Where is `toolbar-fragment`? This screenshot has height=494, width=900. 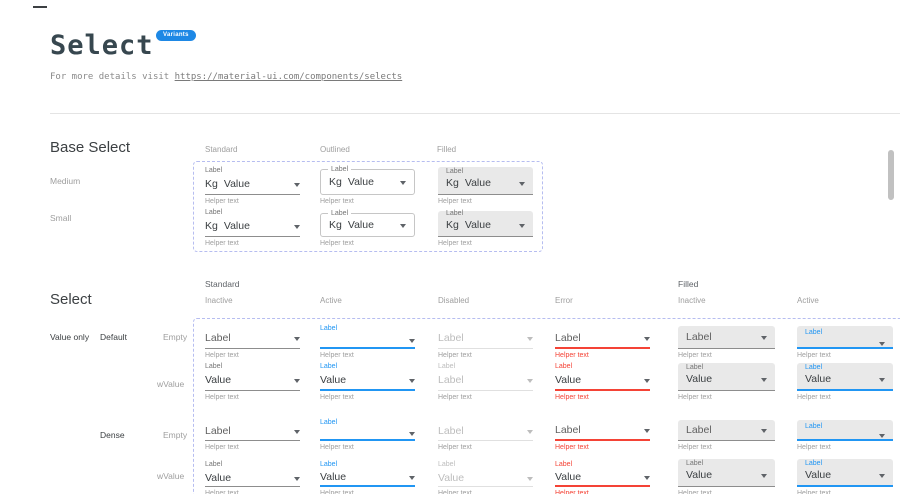
toolbar-fragment is located at coordinates (40, 7).